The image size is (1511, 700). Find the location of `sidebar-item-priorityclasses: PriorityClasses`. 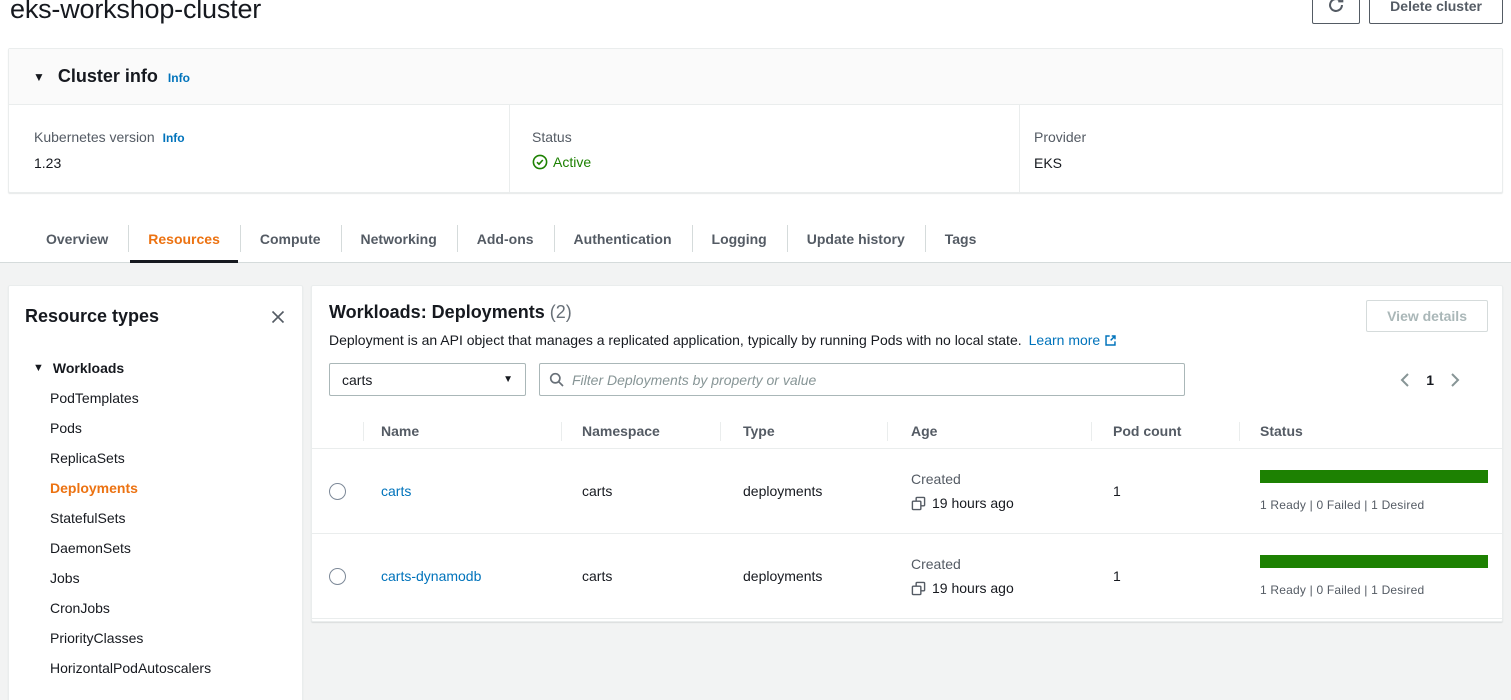

sidebar-item-priorityclasses: PriorityClasses is located at coordinates (97, 638).